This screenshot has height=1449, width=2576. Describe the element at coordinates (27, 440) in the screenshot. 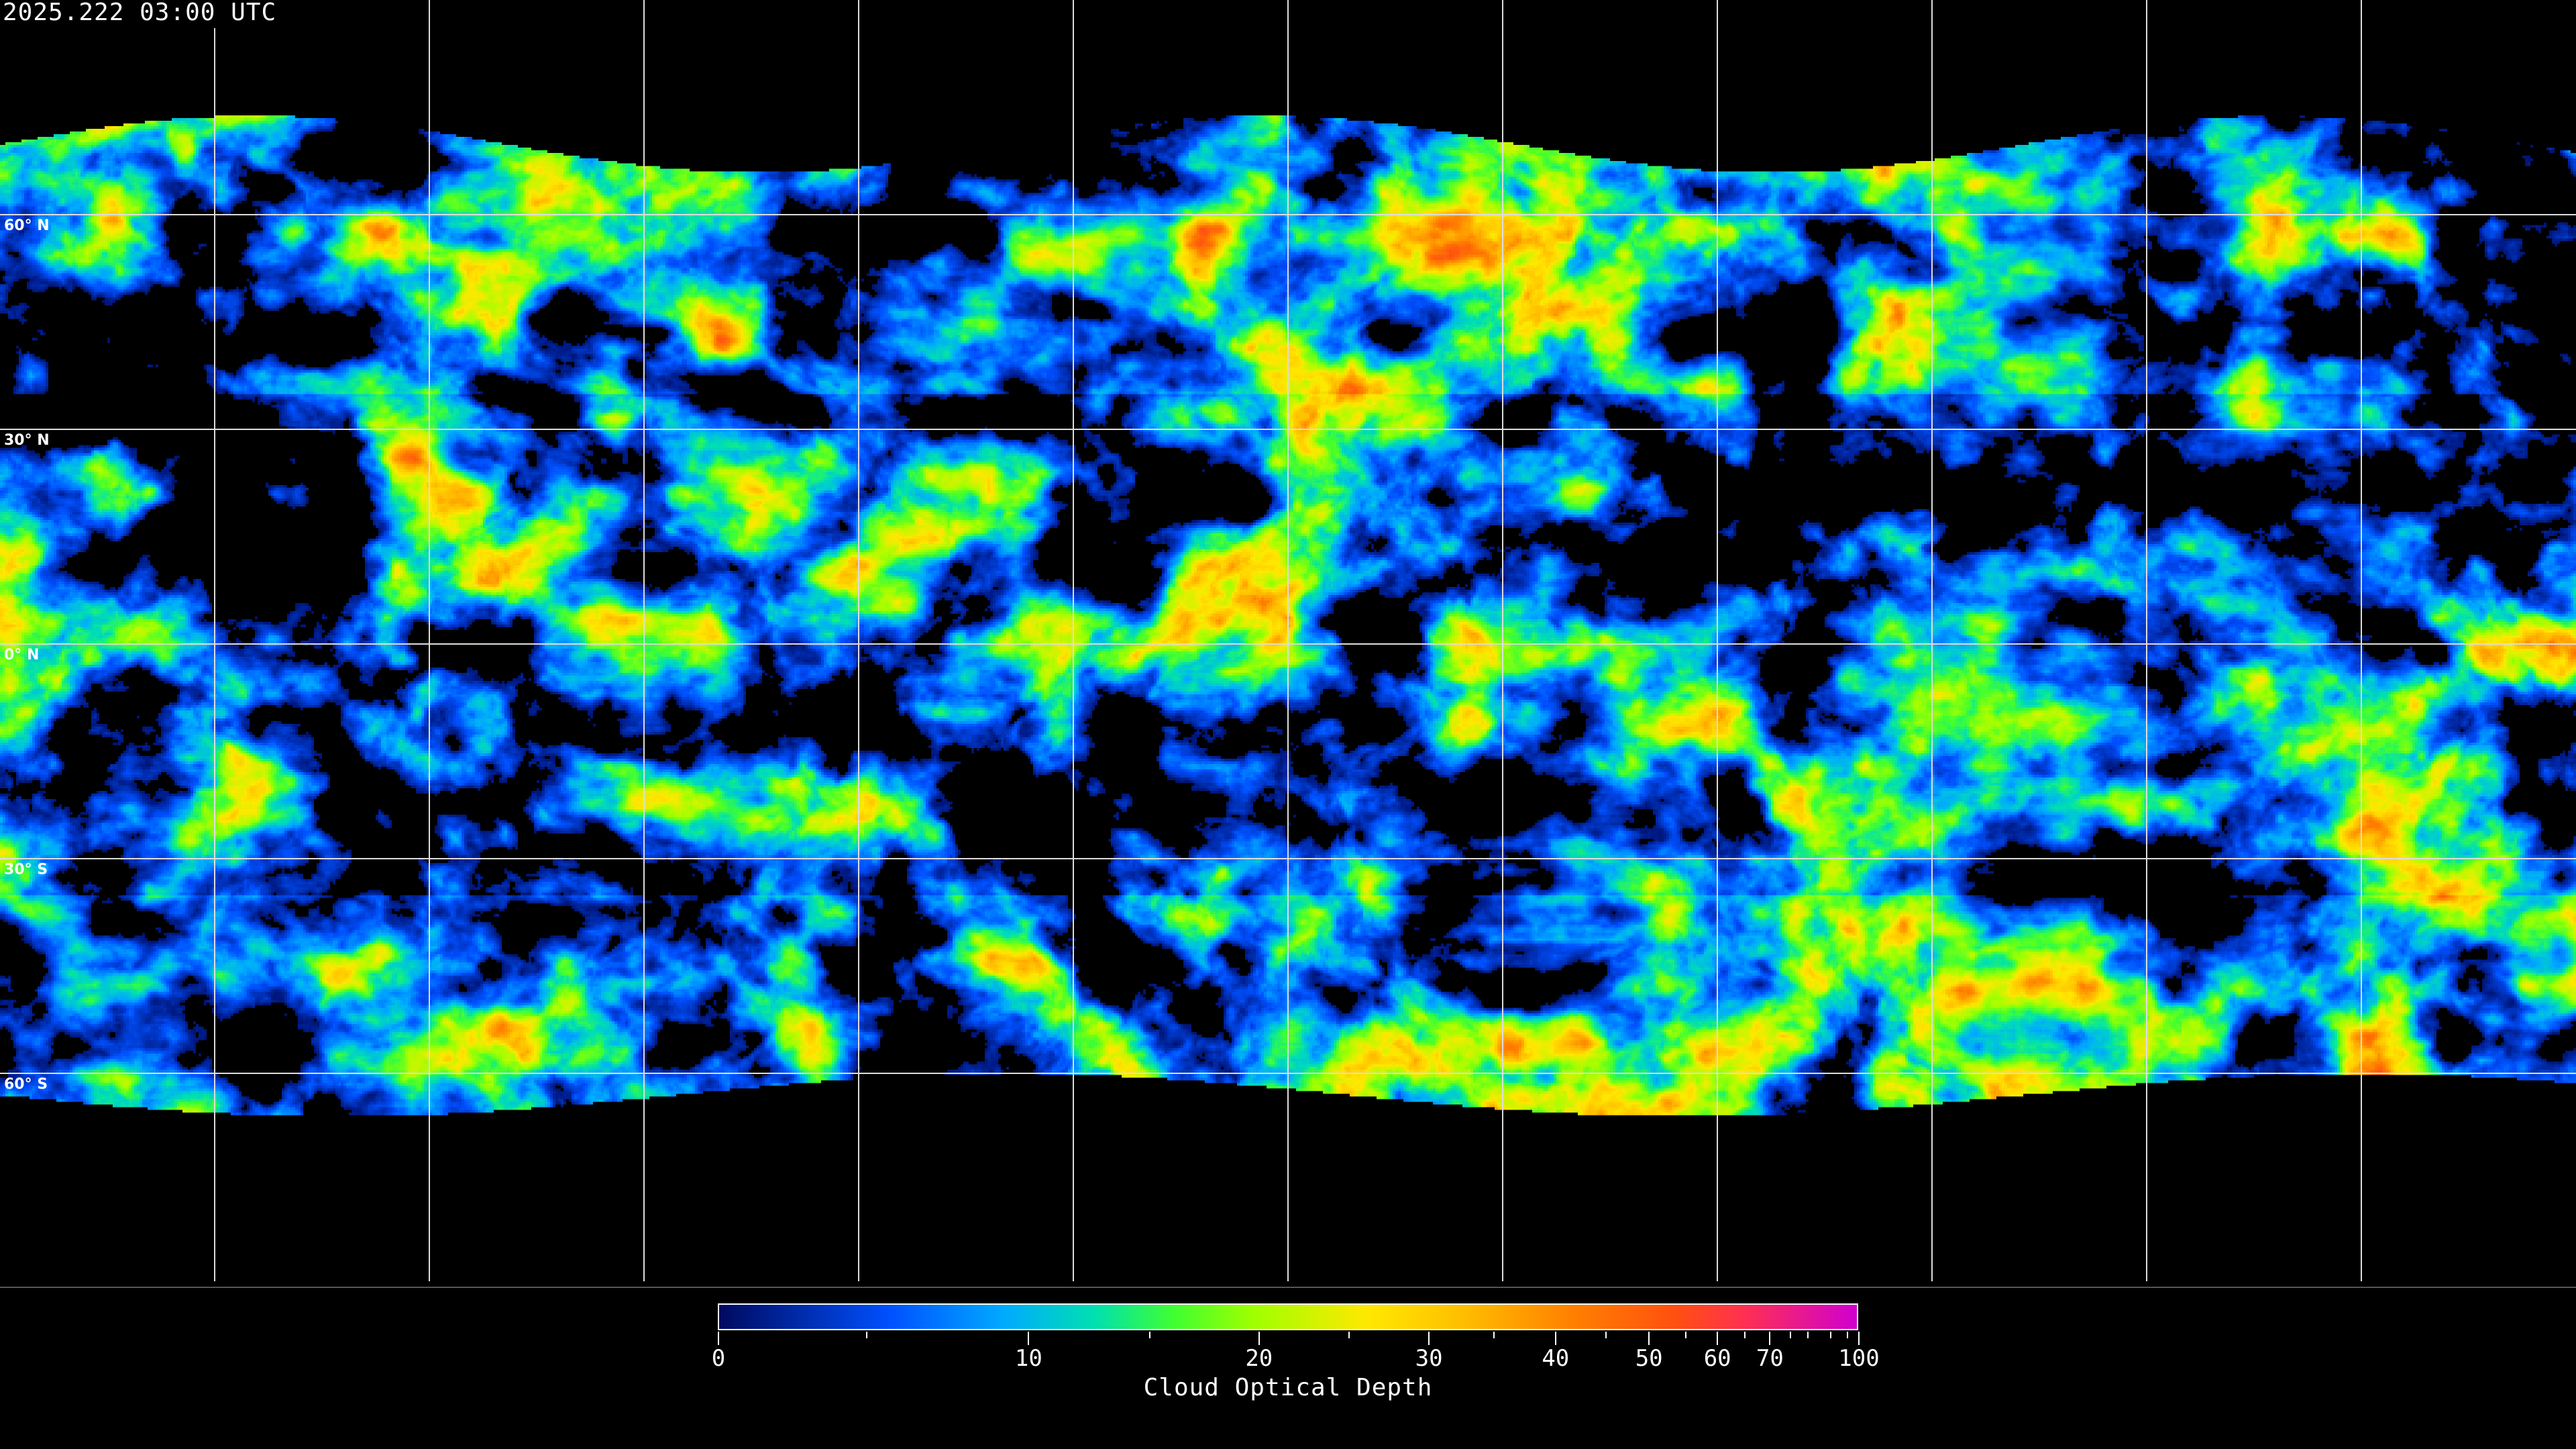

I see `lat-label-30n: 30° N` at that location.